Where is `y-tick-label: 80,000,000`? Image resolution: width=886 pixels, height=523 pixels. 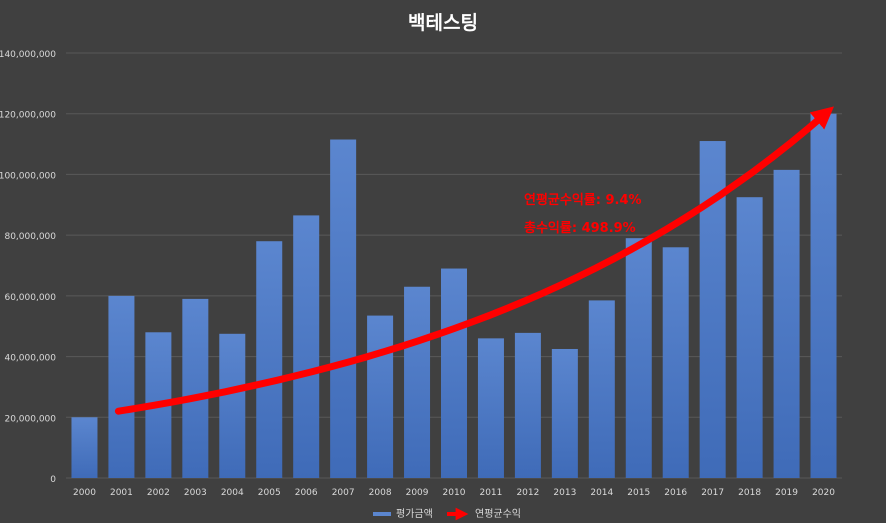
y-tick-label: 80,000,000 is located at coordinates (30, 237).